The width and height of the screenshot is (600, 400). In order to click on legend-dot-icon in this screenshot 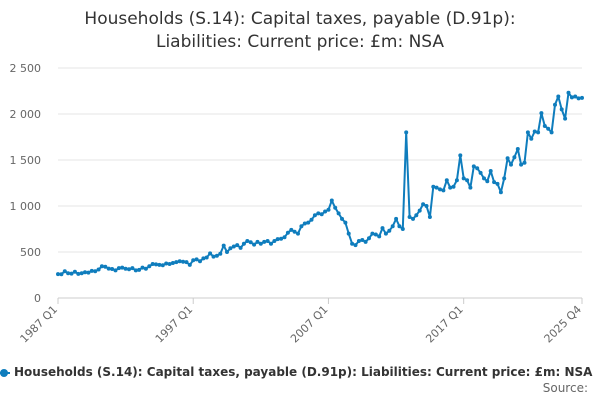, I will do `click(4, 373)`.